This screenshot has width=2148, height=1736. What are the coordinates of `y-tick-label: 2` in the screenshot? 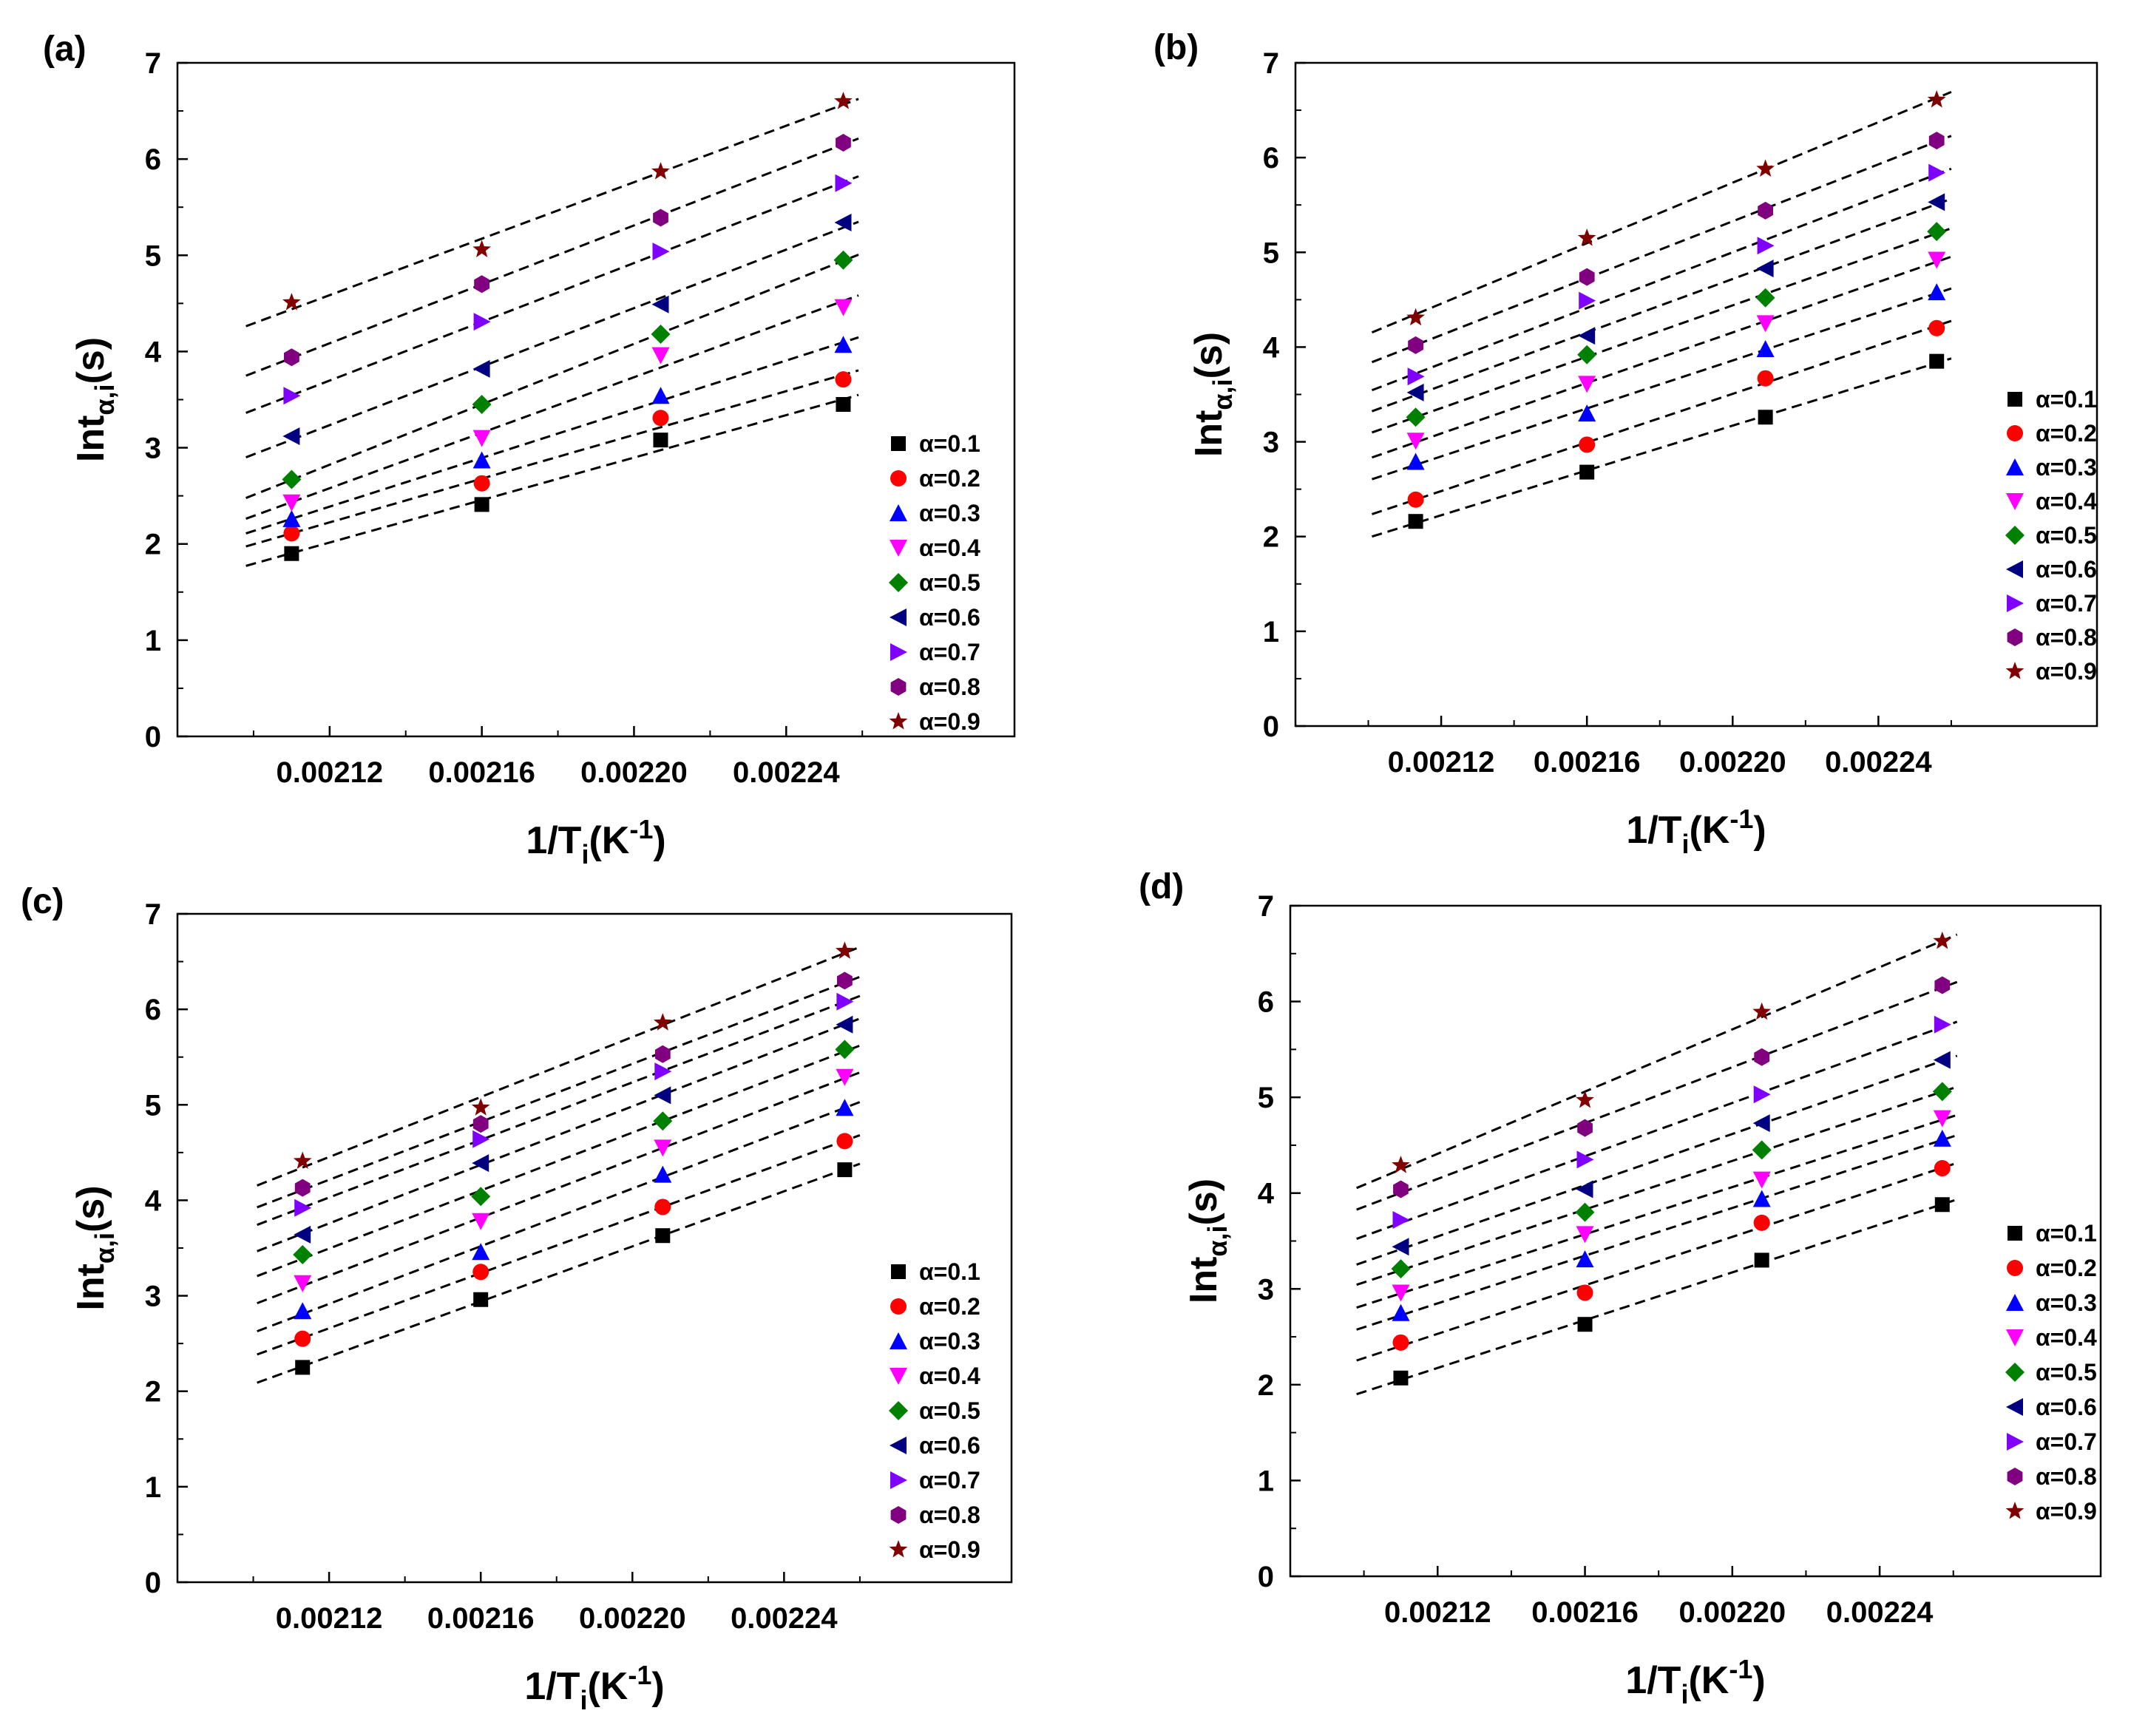 It's located at (1266, 1385).